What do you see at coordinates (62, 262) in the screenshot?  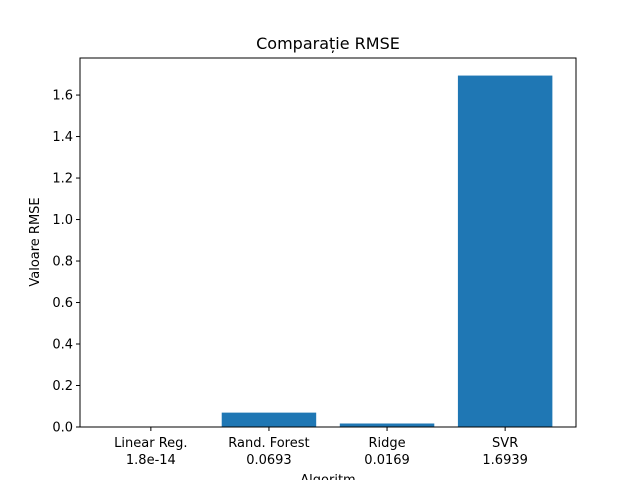 I see `y-tick-label: 0.8` at bounding box center [62, 262].